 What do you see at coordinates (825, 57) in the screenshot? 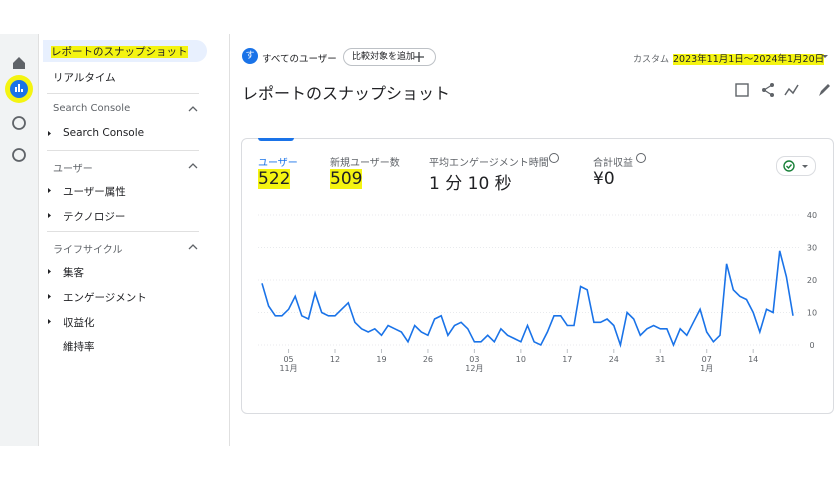
I see `date-dropdown` at bounding box center [825, 57].